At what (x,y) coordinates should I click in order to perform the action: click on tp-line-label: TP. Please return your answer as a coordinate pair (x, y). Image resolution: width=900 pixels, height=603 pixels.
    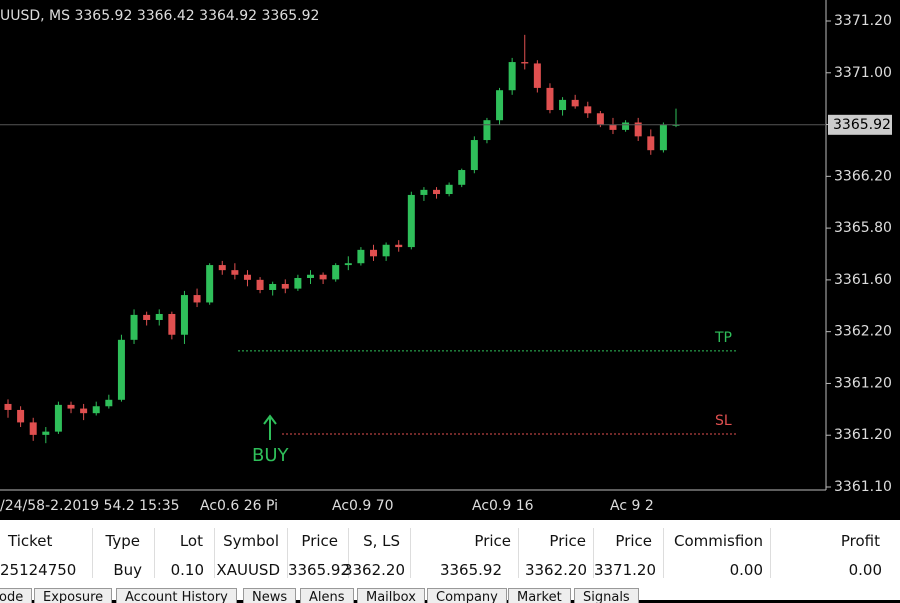
    Looking at the image, I should click on (723, 338).